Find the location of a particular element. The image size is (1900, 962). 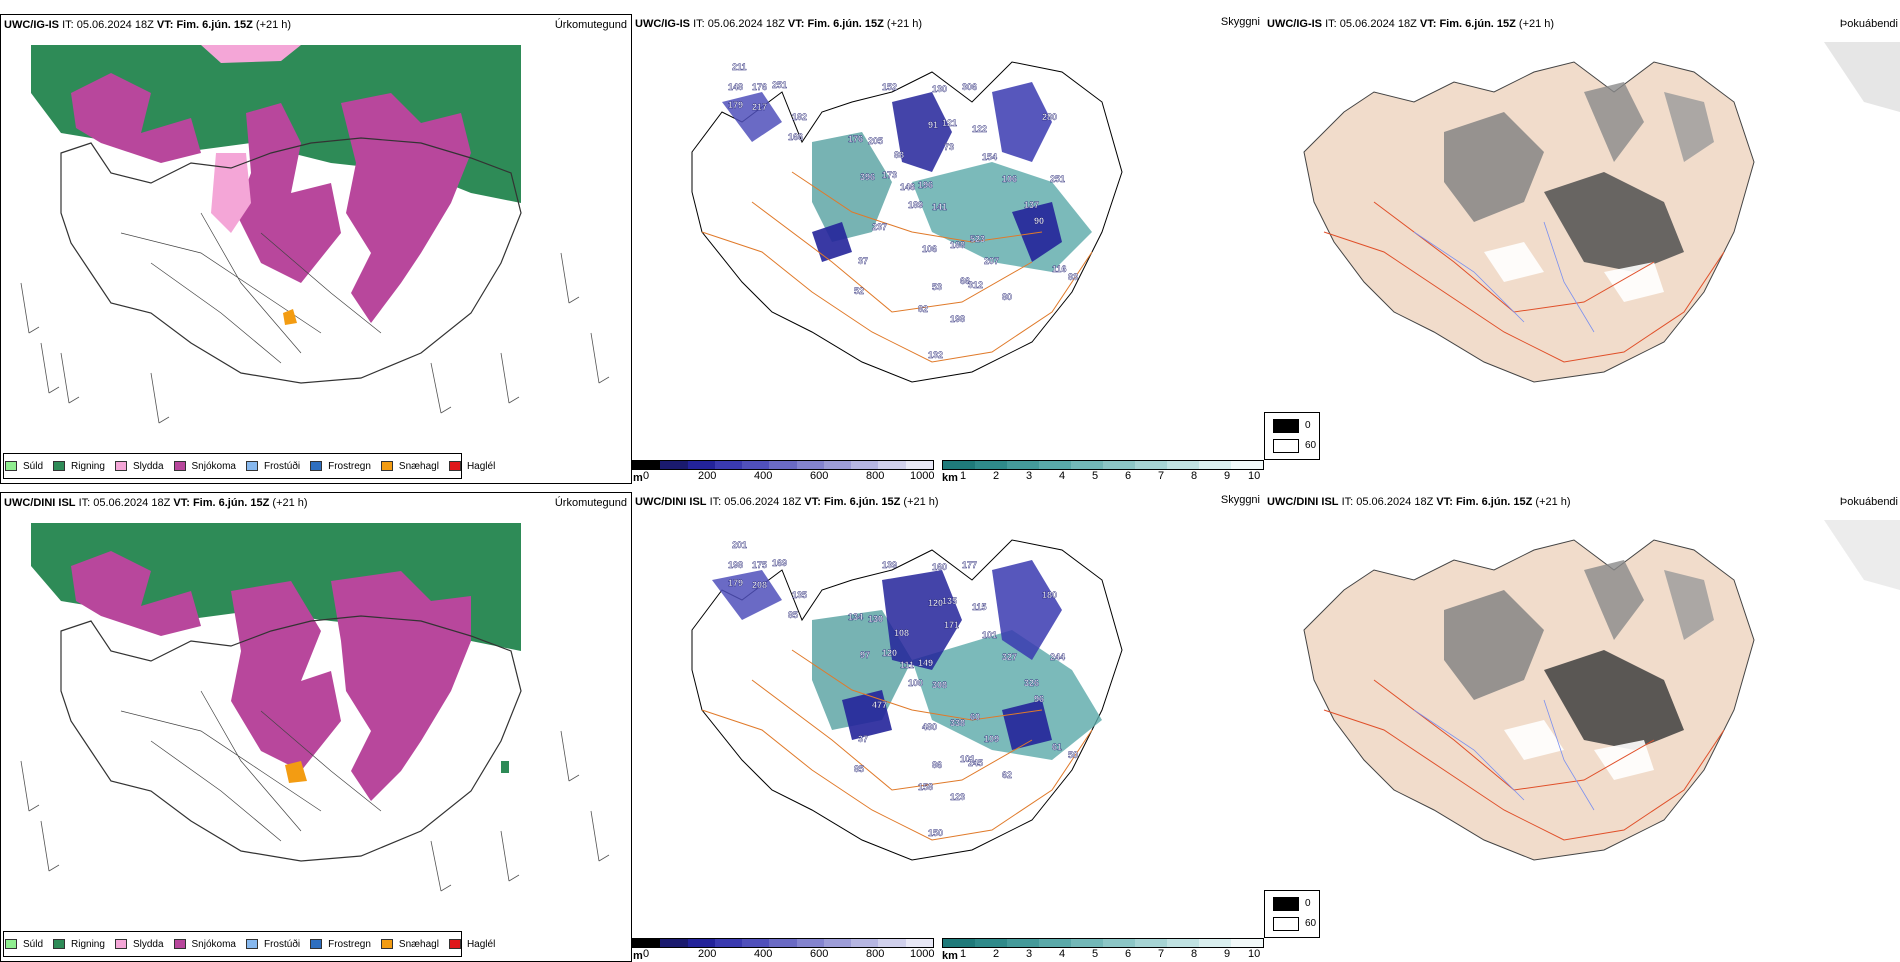

visibility-value-label: 122 is located at coordinates (979, 129).